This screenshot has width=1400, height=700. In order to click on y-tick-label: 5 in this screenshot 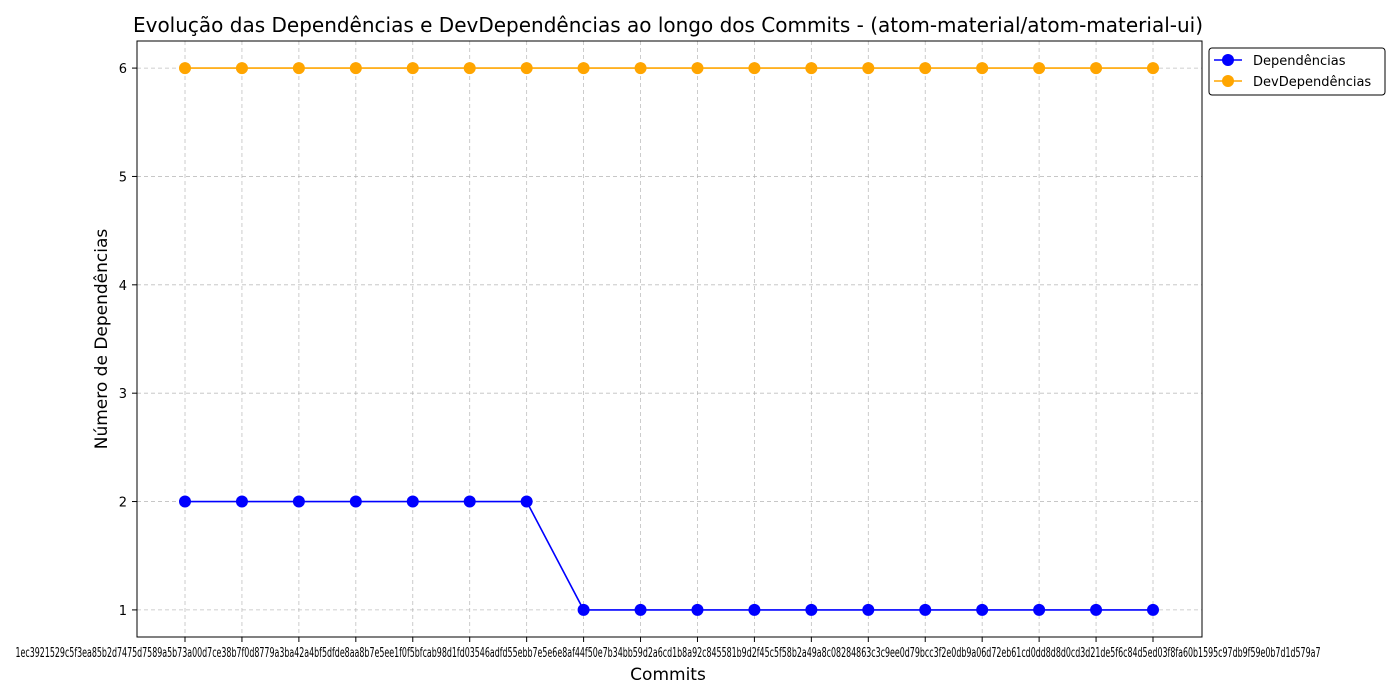, I will do `click(123, 177)`.